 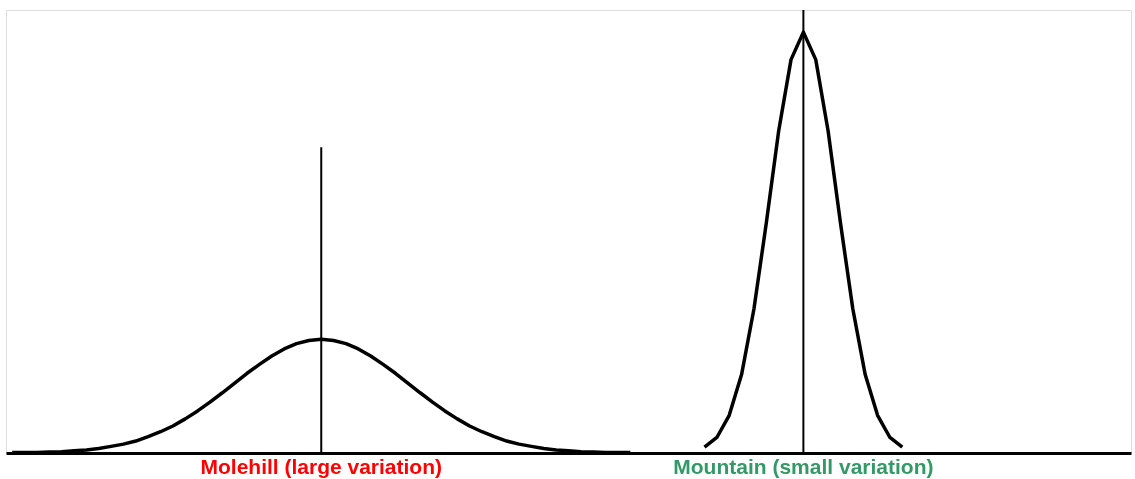 What do you see at coordinates (803, 466) in the screenshot?
I see `x-tick-label: Mountain (small variation)` at bounding box center [803, 466].